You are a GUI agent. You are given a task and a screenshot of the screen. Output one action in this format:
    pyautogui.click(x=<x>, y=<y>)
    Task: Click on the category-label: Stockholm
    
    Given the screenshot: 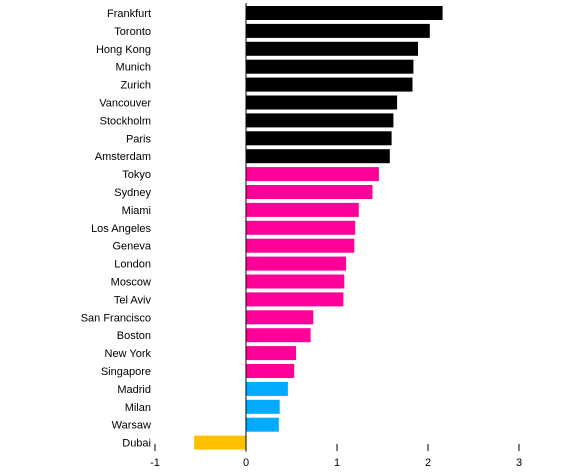 What is the action you would take?
    pyautogui.click(x=125, y=121)
    